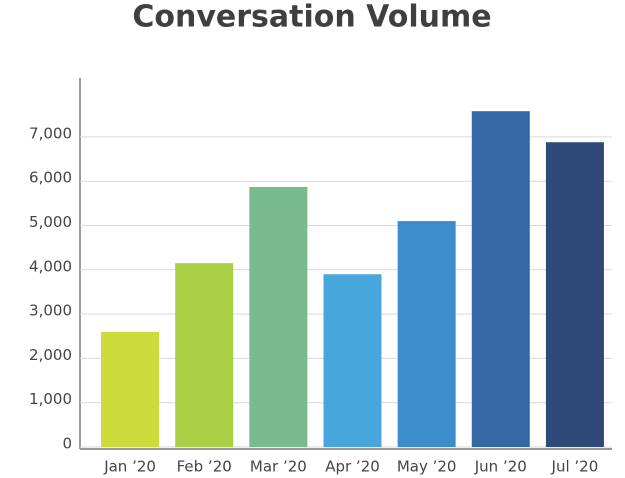  I want to click on x-tick-label: Feb ’20, so click(204, 467).